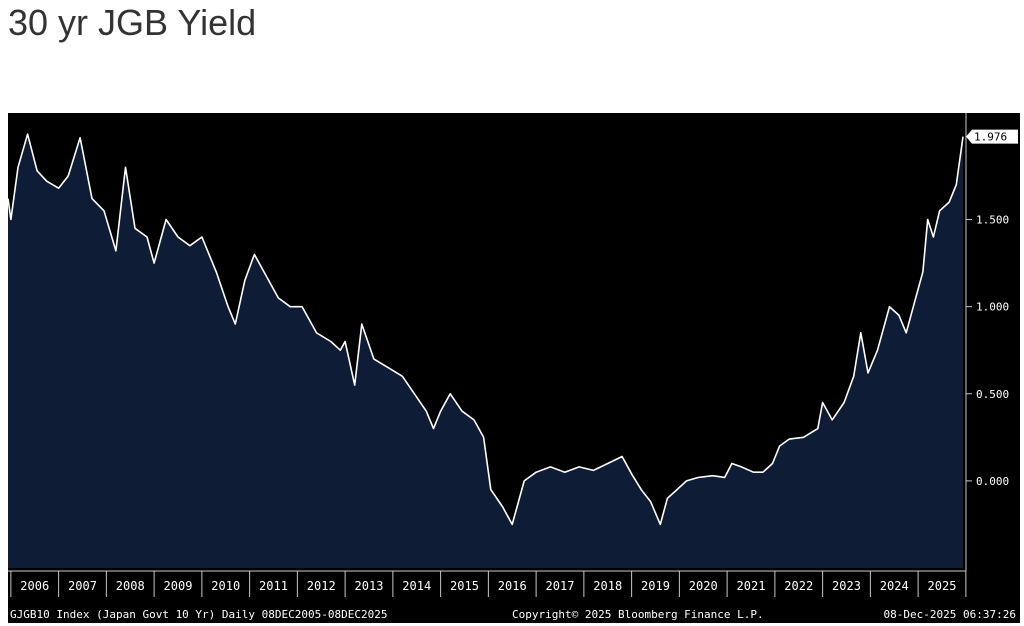 Image resolution: width=1024 pixels, height=626 pixels. What do you see at coordinates (321, 586) in the screenshot?
I see `x-tick-label: 2012` at bounding box center [321, 586].